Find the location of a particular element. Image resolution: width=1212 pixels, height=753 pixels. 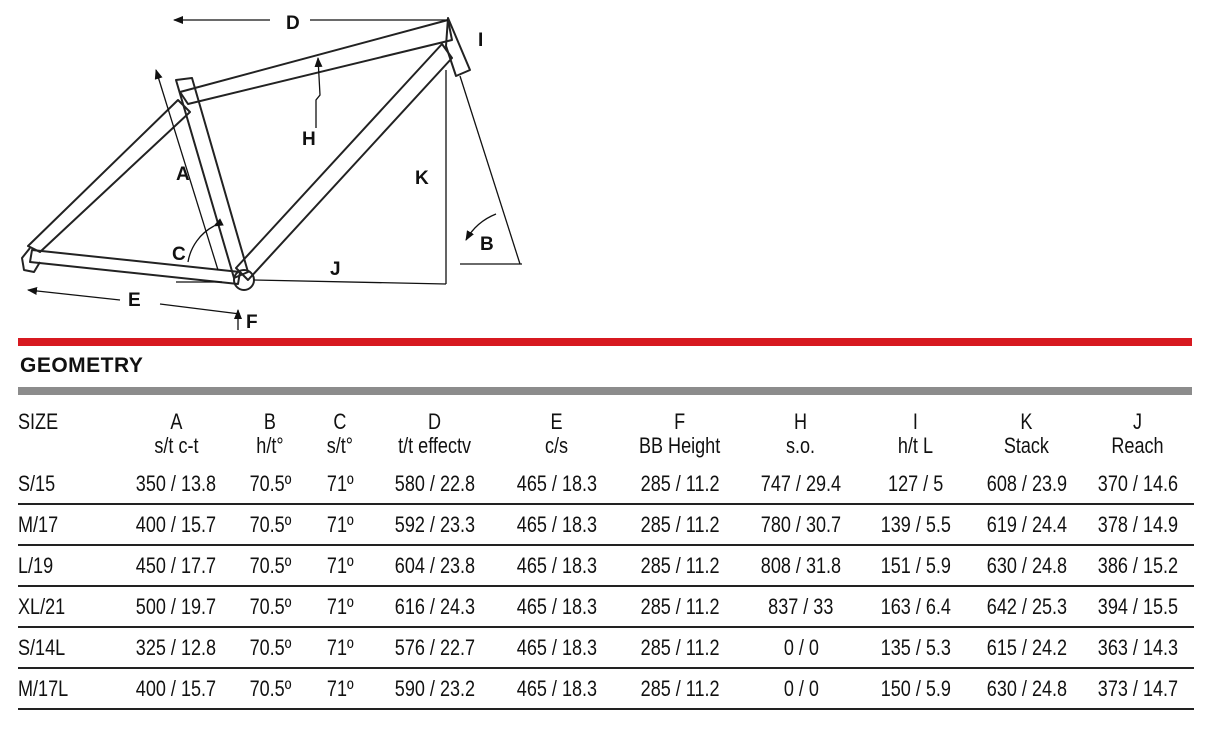

header-label: D is located at coordinates (435, 421).